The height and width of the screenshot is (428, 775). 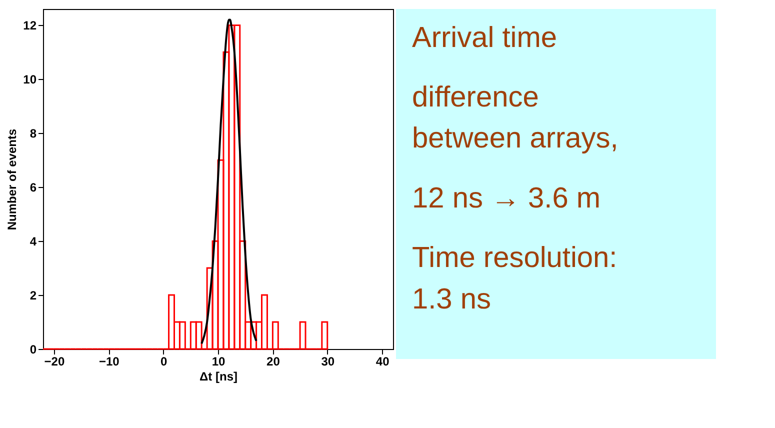 What do you see at coordinates (515, 279) in the screenshot?
I see `text: Time resolution: 1.3 ns` at bounding box center [515, 279].